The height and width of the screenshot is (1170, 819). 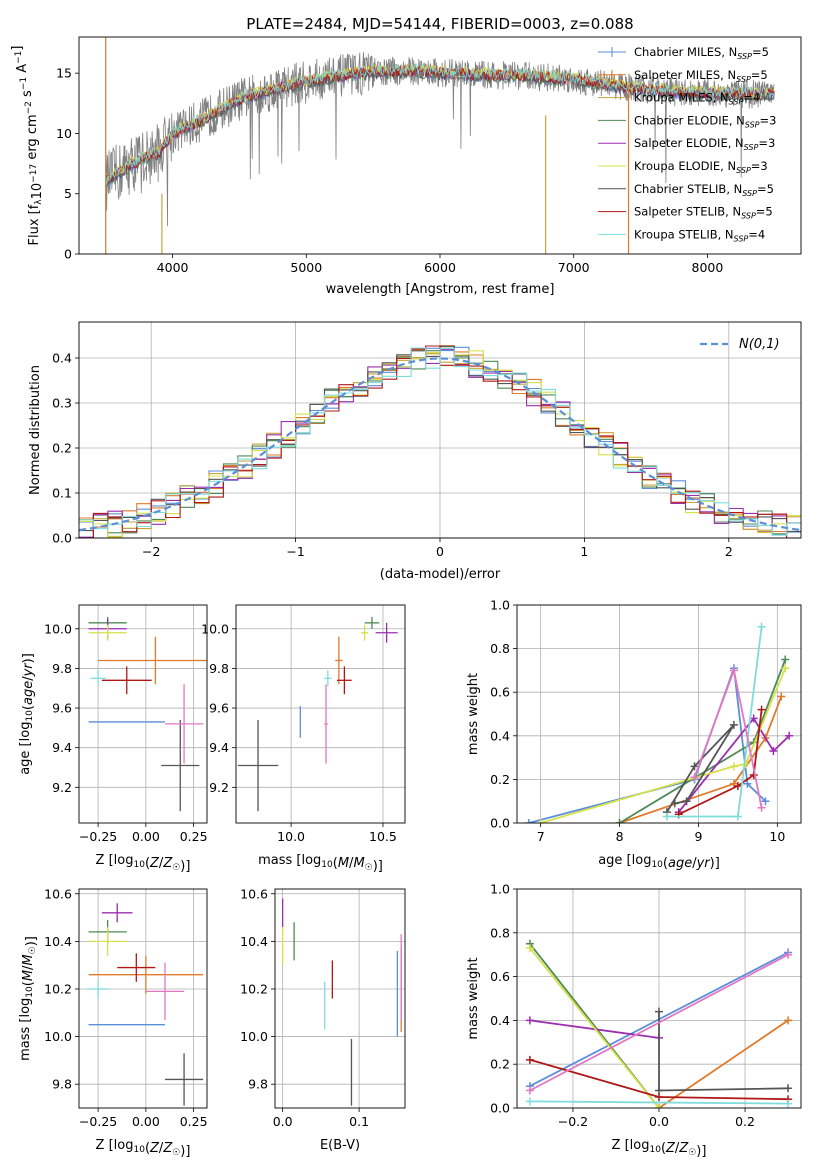 I want to click on legend-label: Salpeter STELIB, NSSP=5, so click(x=703, y=213).